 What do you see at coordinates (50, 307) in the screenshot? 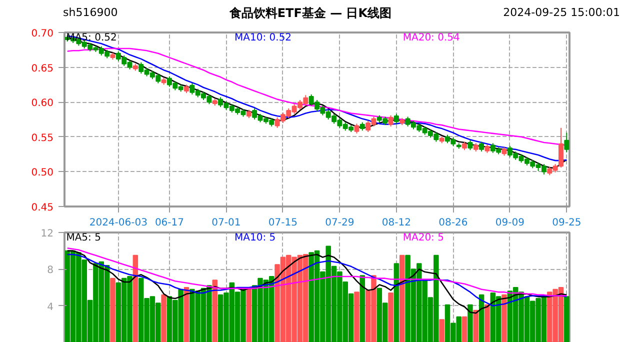
I see `y-tick-label: 4` at bounding box center [50, 307].